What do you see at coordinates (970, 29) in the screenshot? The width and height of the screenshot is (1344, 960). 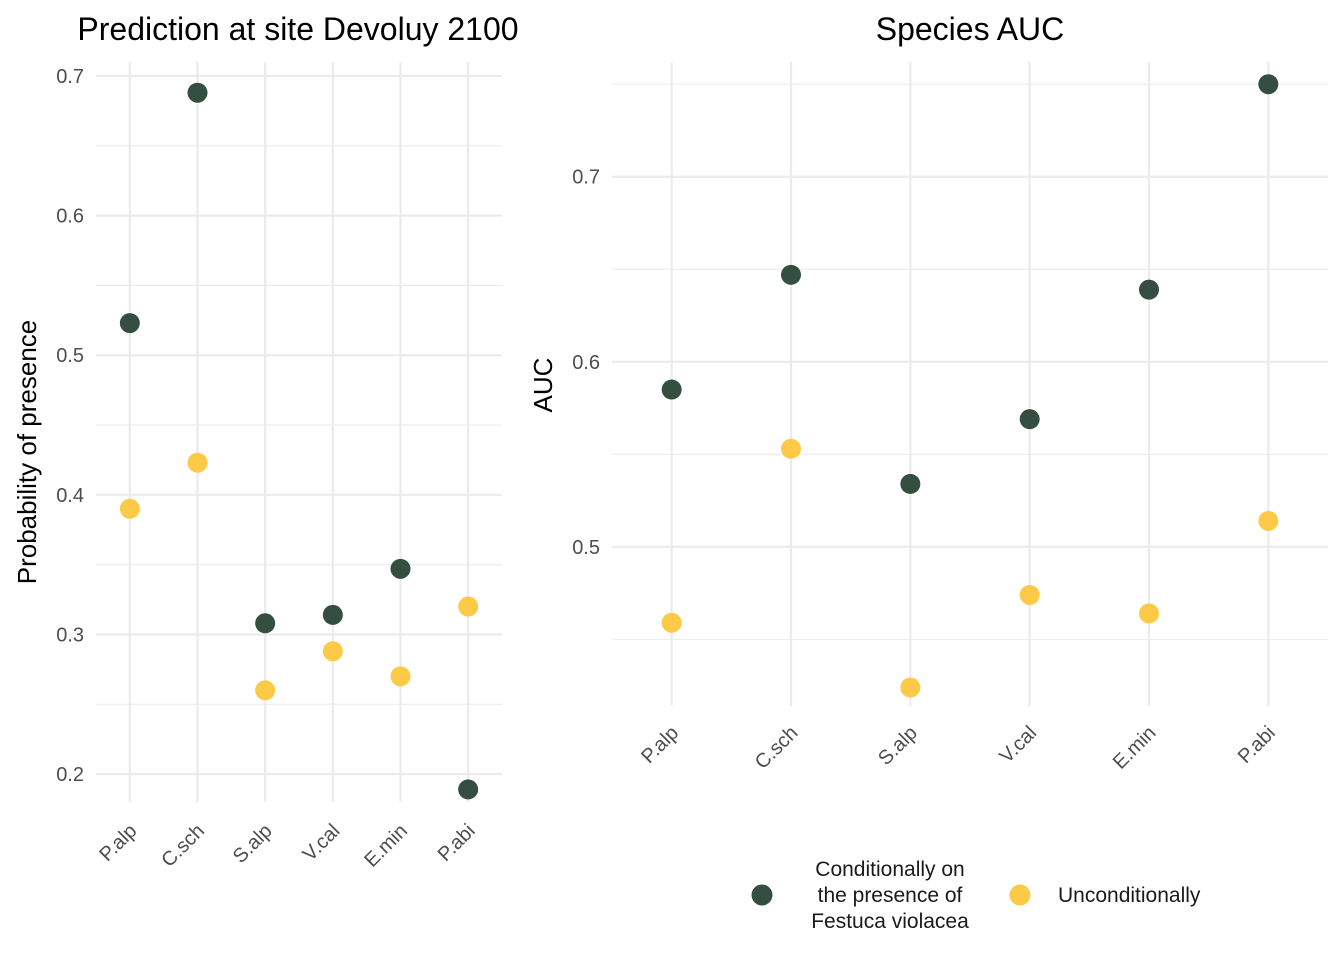 I see `auc-panel-title: Species AUC` at bounding box center [970, 29].